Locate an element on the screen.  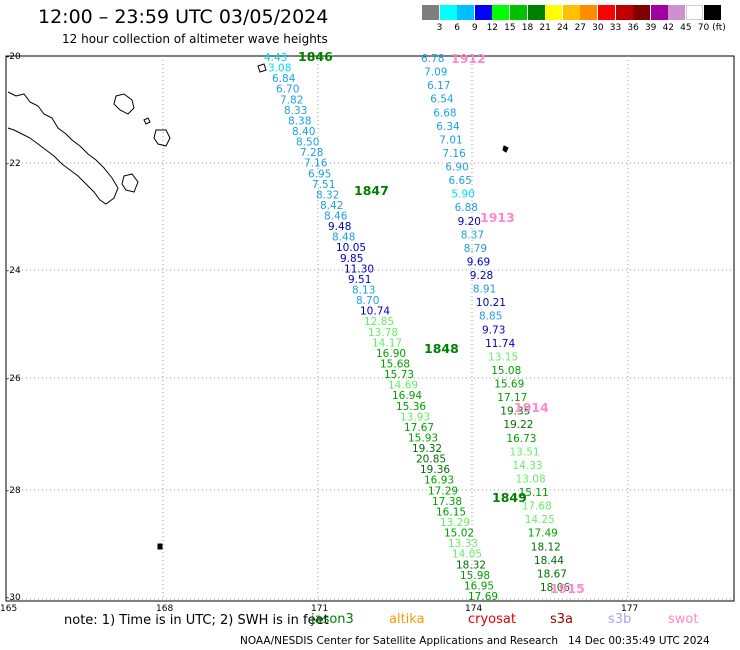
pass-label-1914: 1914 is located at coordinates (531, 407).